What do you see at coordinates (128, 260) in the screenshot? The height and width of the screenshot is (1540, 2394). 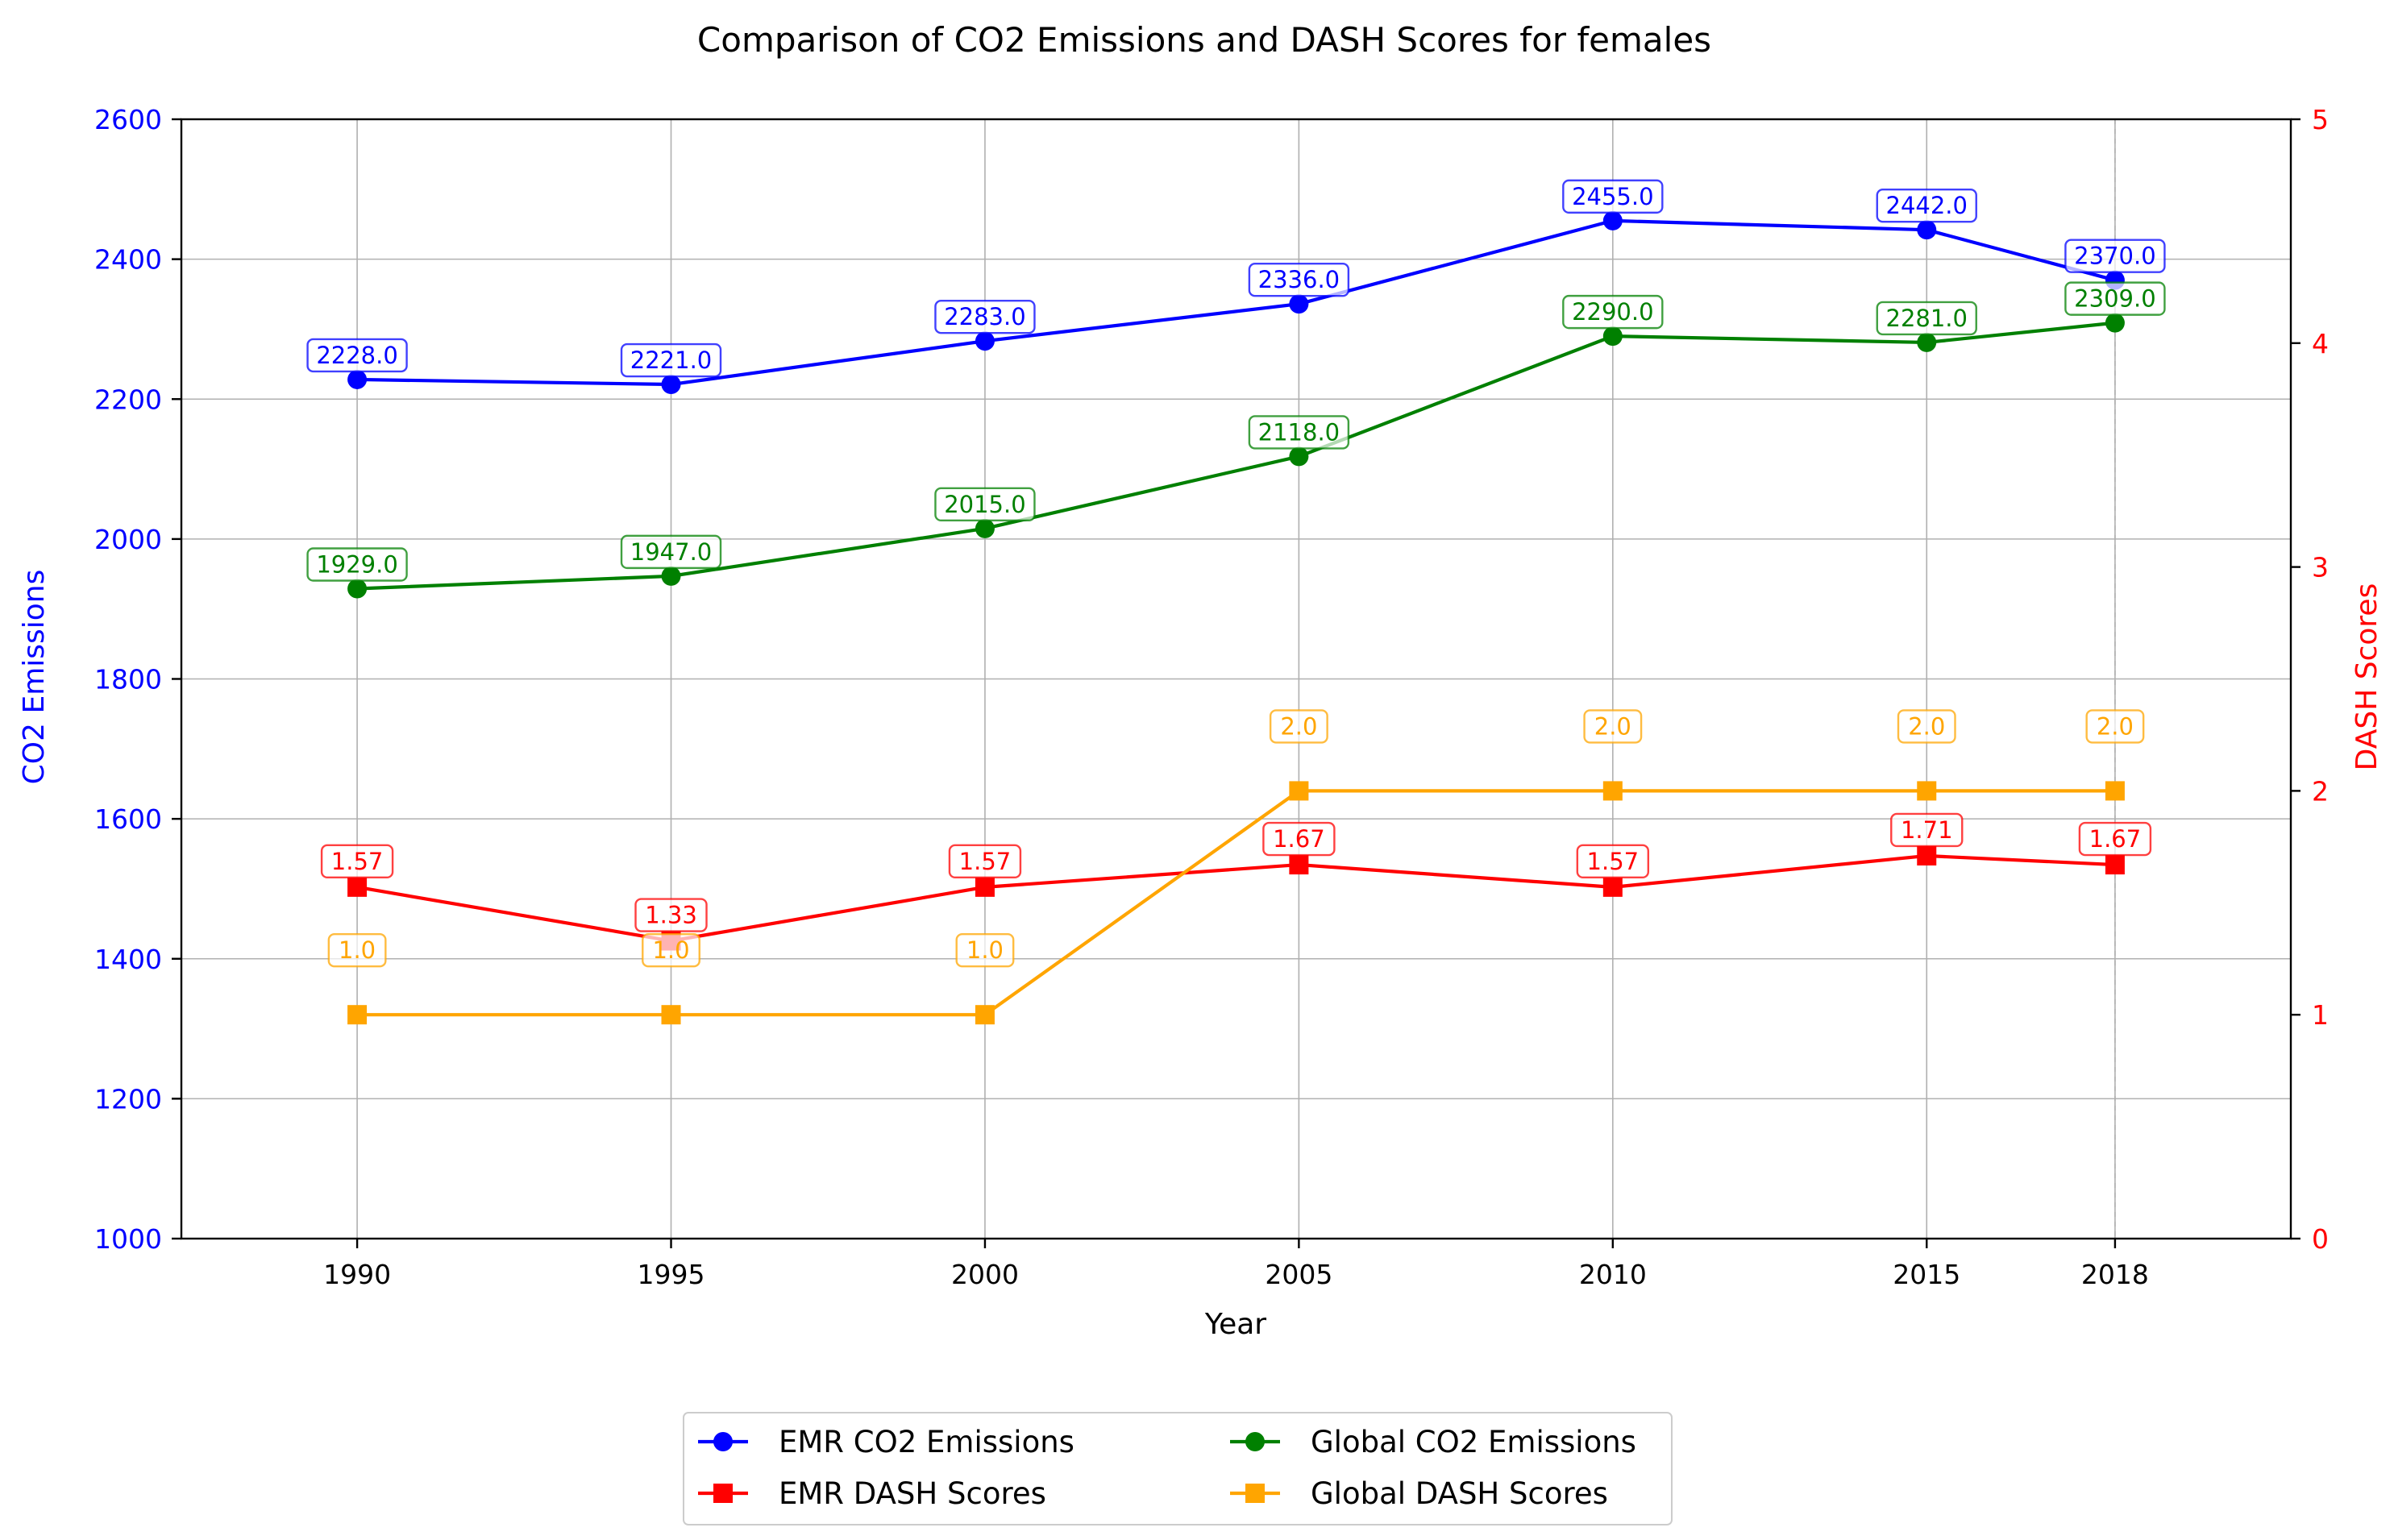 I see `y-left-tick-label: 2400` at bounding box center [128, 260].